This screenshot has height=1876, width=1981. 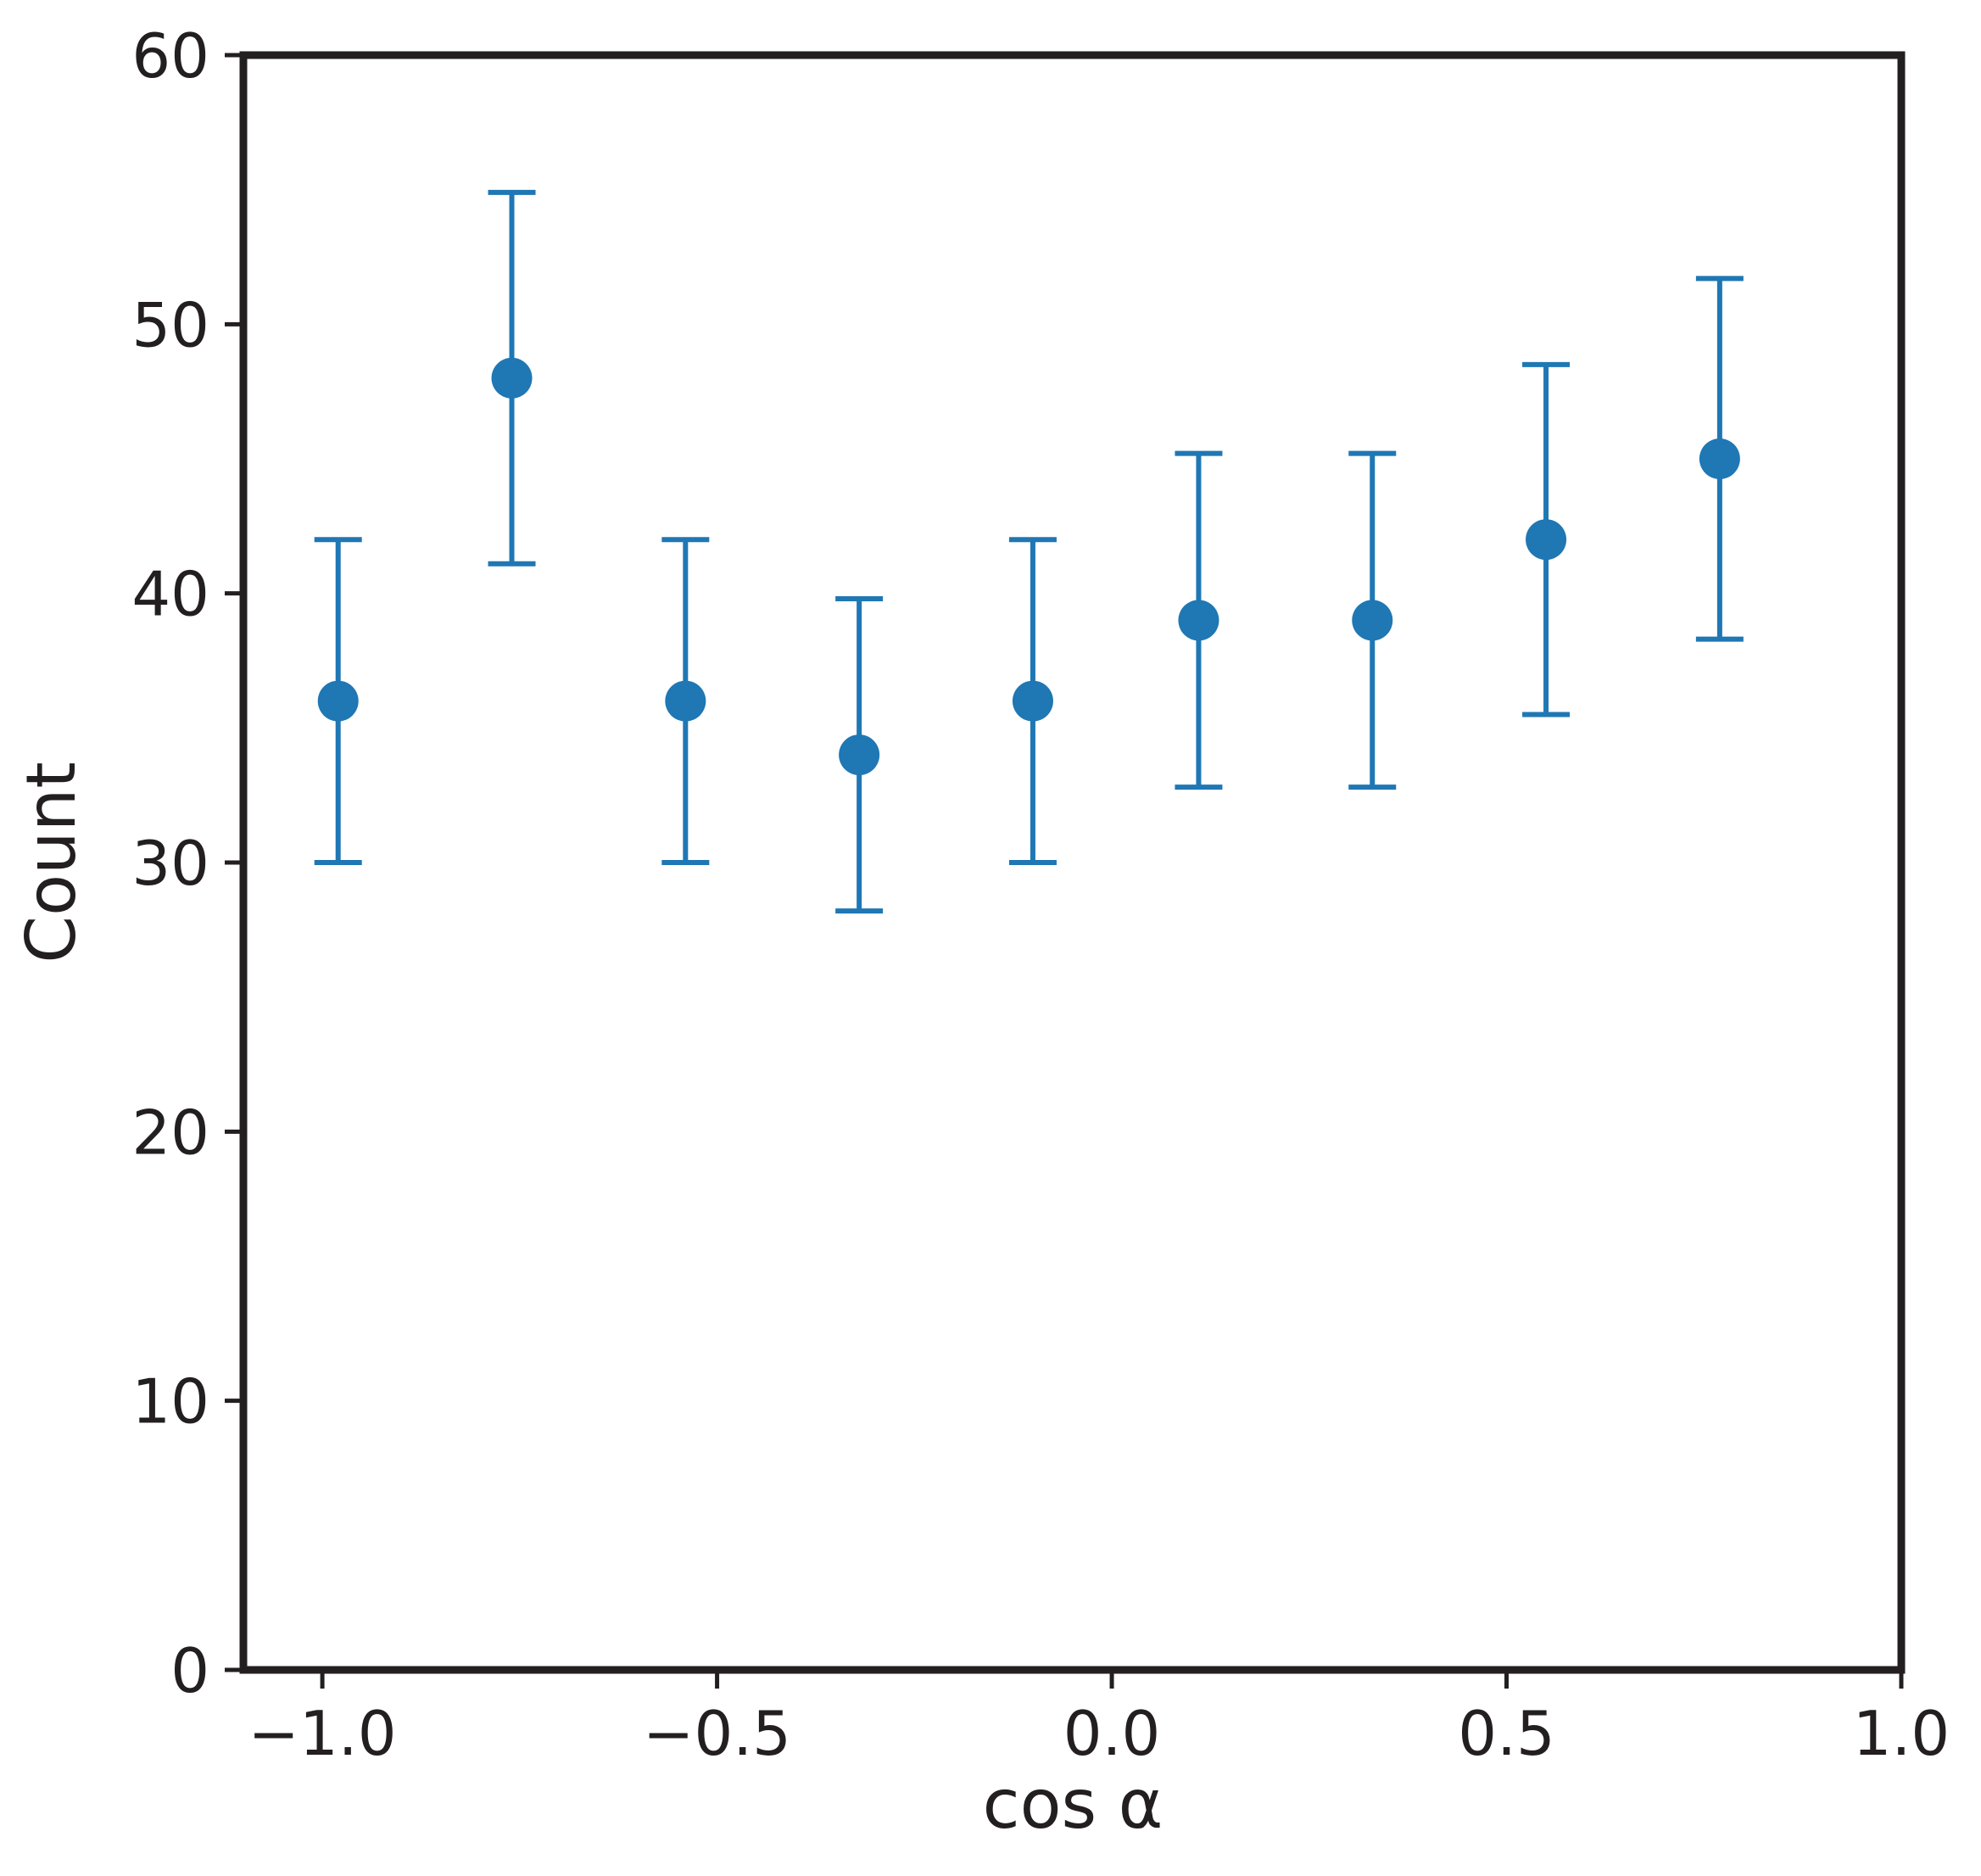 I want to click on y-axis-label: Count, so click(x=51, y=862).